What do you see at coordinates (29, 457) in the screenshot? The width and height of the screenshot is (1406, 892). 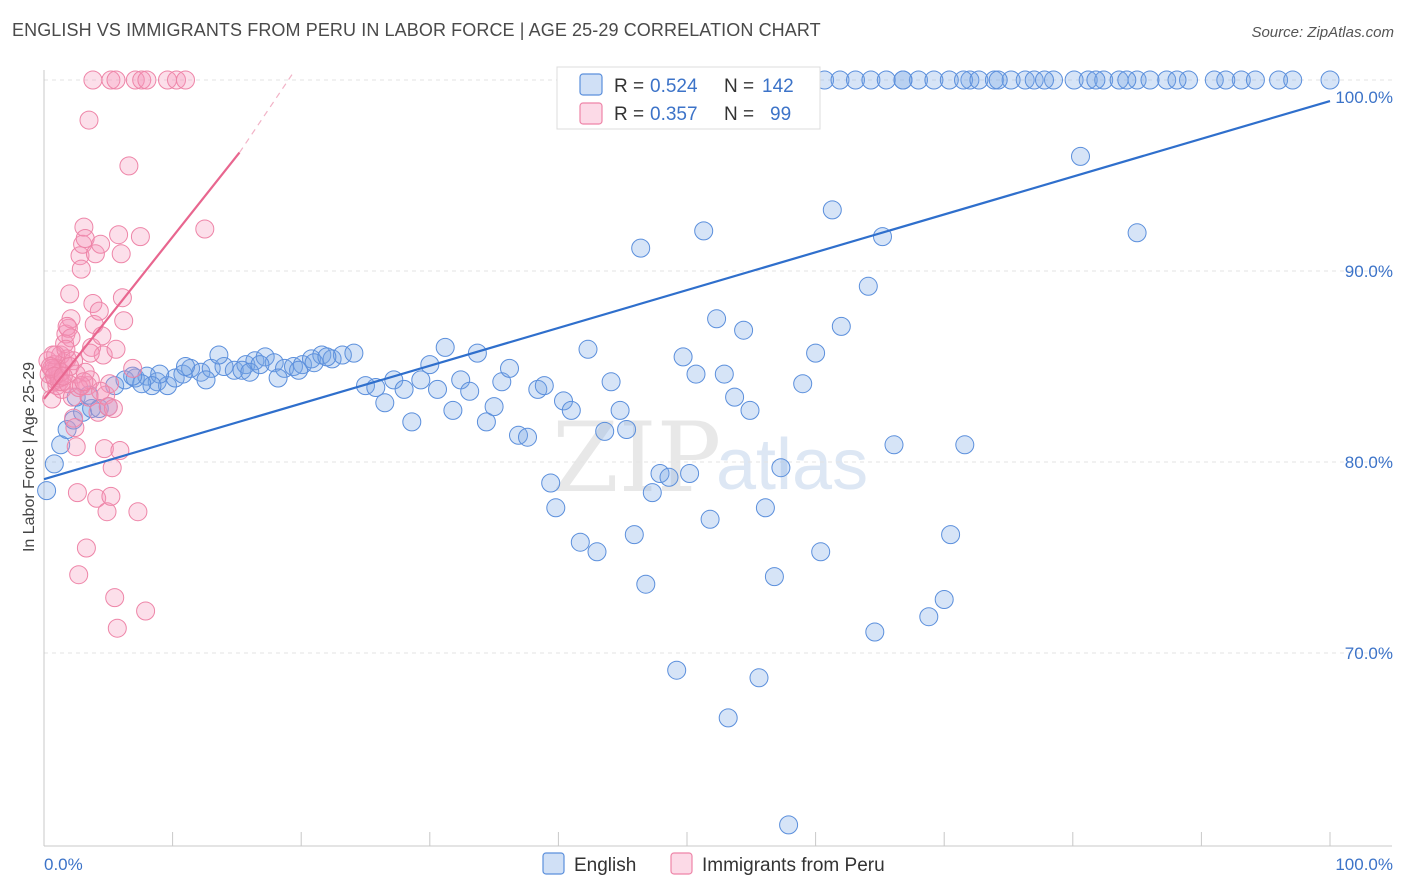 I see `y-axis-label: In Labor Force | Age 25-29` at bounding box center [29, 457].